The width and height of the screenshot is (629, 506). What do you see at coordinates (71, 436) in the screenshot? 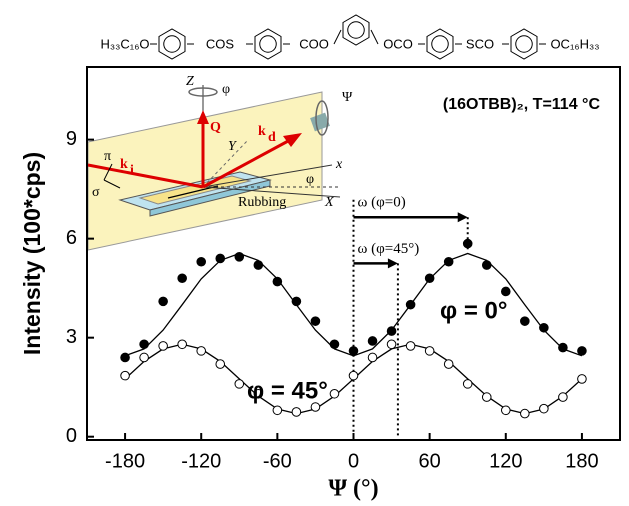
I see `y-tick-label: 0` at bounding box center [71, 436].